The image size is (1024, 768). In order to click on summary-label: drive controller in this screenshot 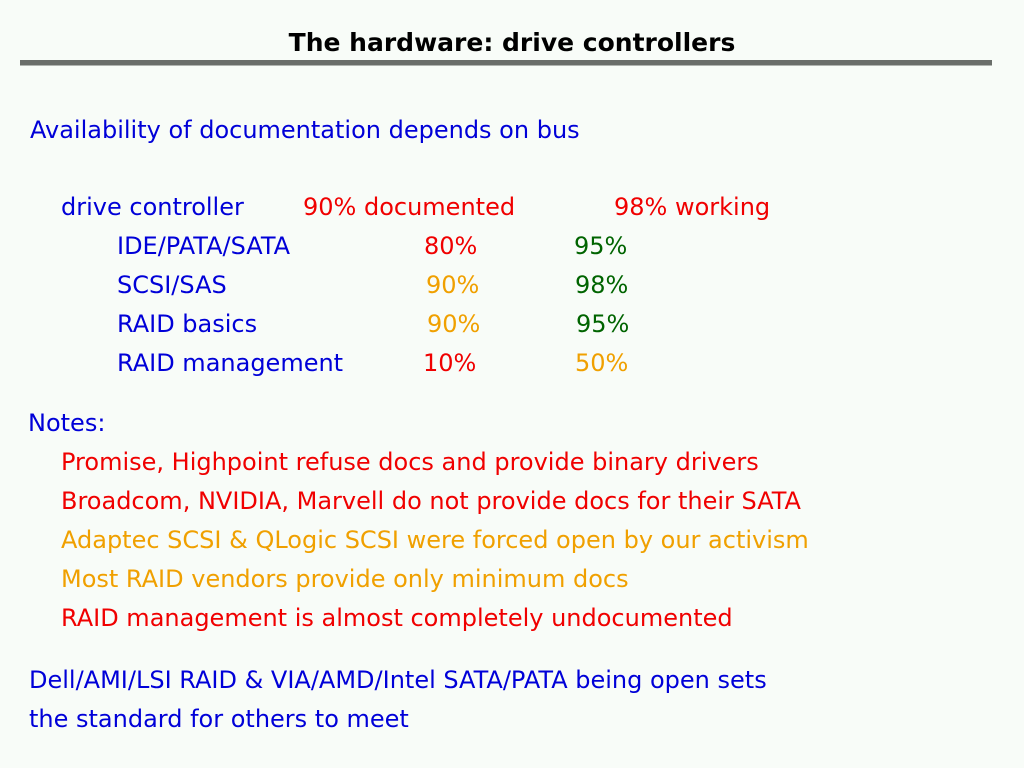, I will do `click(152, 207)`.